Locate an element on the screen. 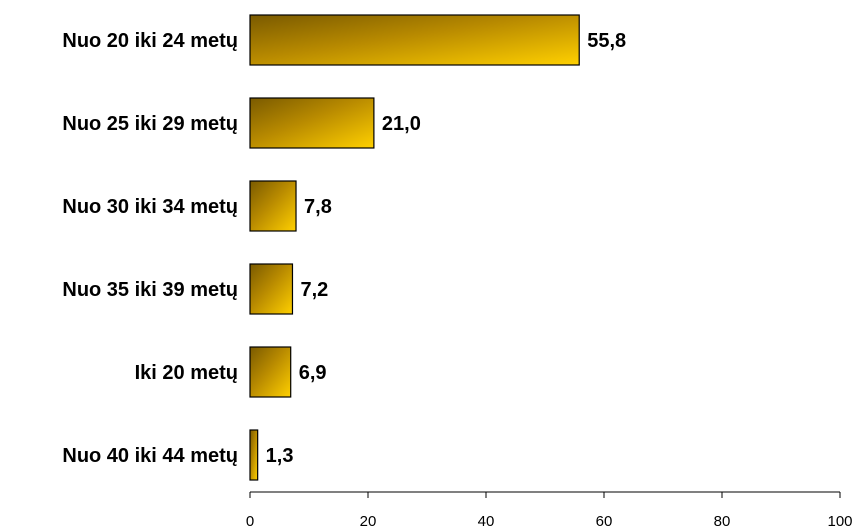 The height and width of the screenshot is (532, 859). value-label: 1,3 is located at coordinates (280, 456).